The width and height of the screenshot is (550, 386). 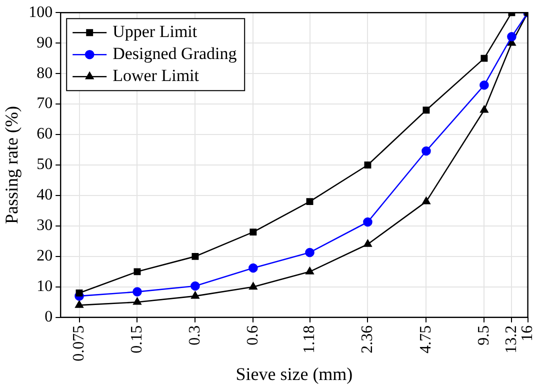 What do you see at coordinates (294, 374) in the screenshot?
I see `x-axis-title: Sieve size (mm)` at bounding box center [294, 374].